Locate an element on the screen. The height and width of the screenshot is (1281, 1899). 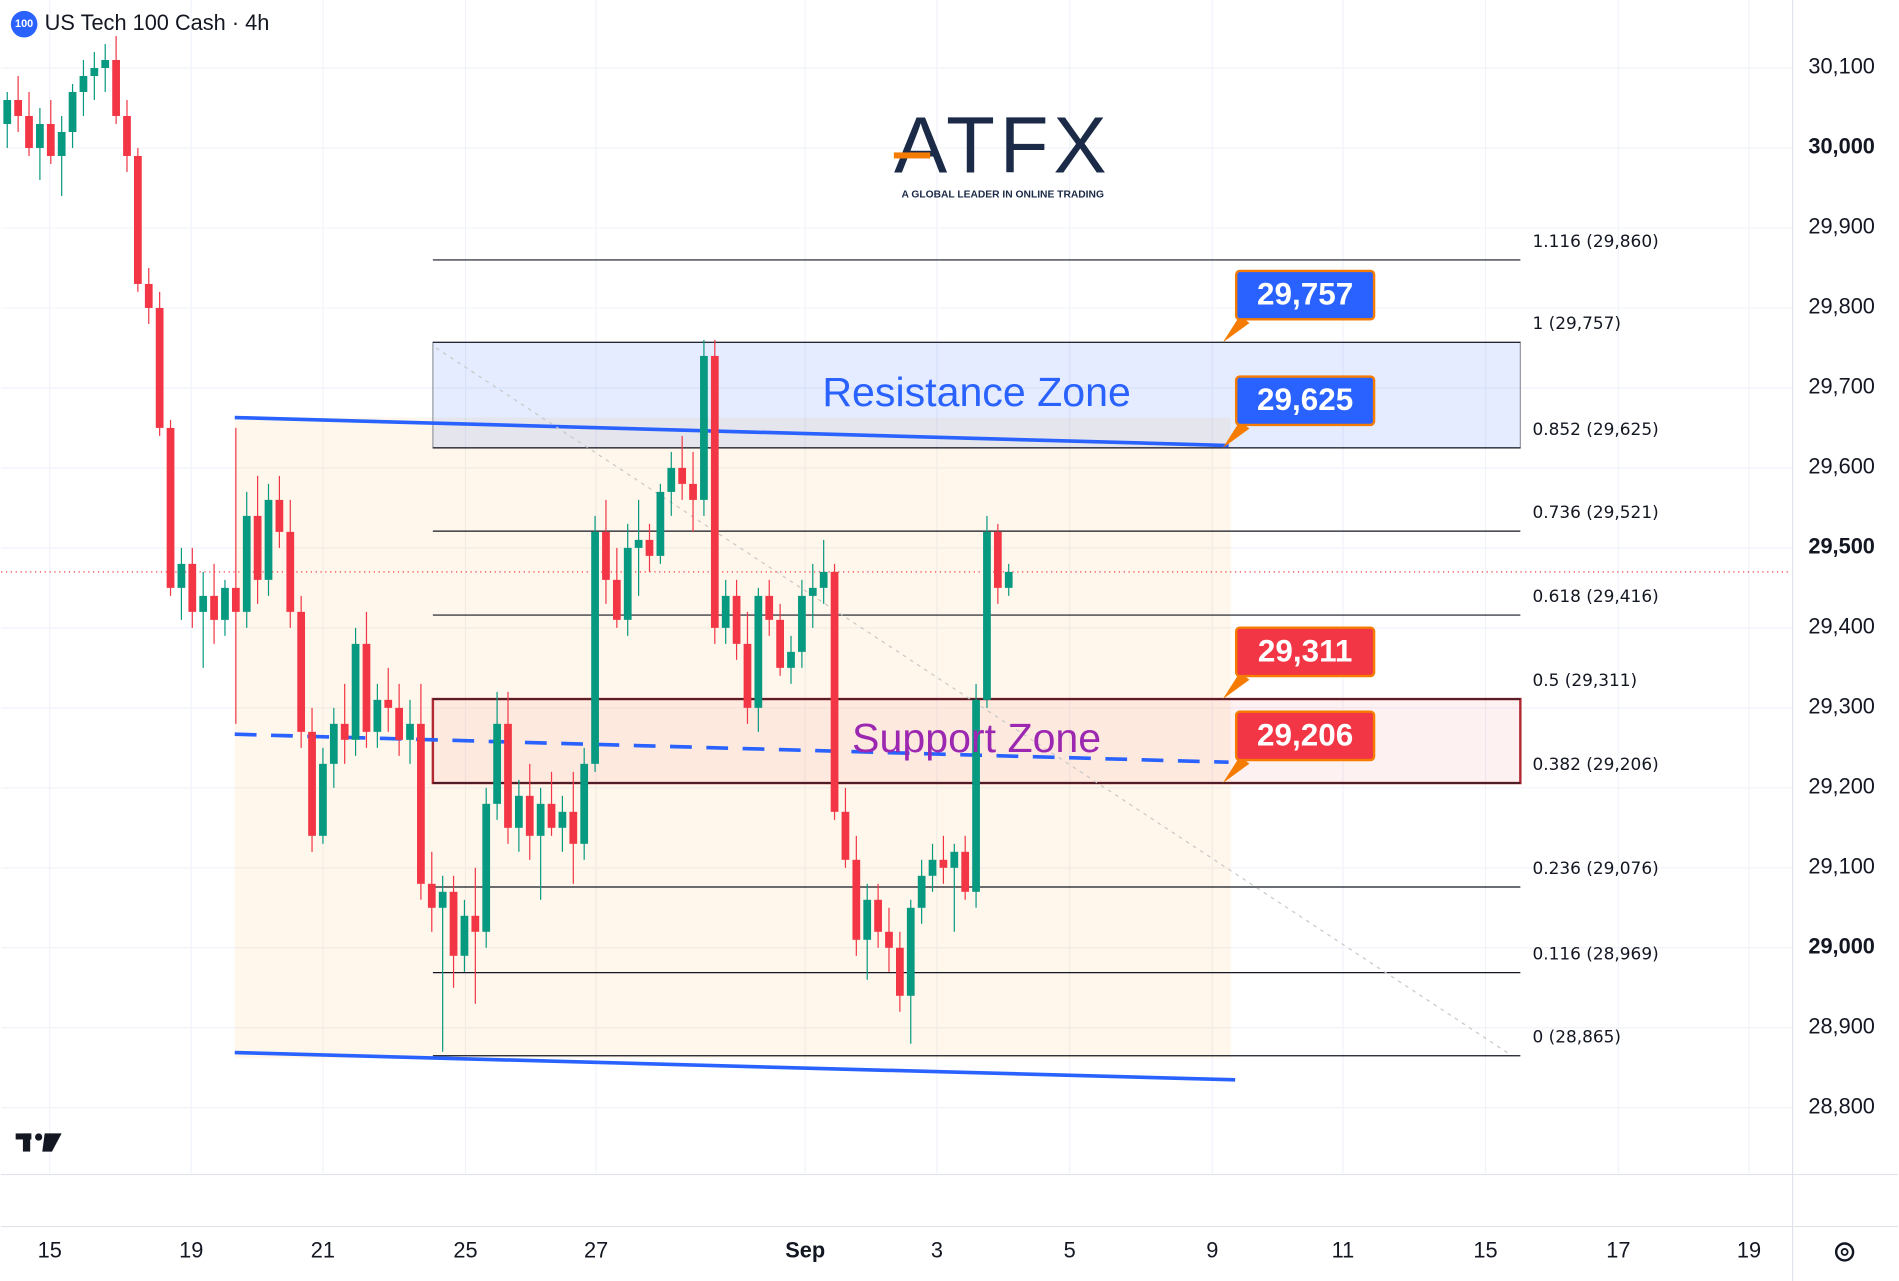
settings-icon is located at coordinates (1844, 1252).